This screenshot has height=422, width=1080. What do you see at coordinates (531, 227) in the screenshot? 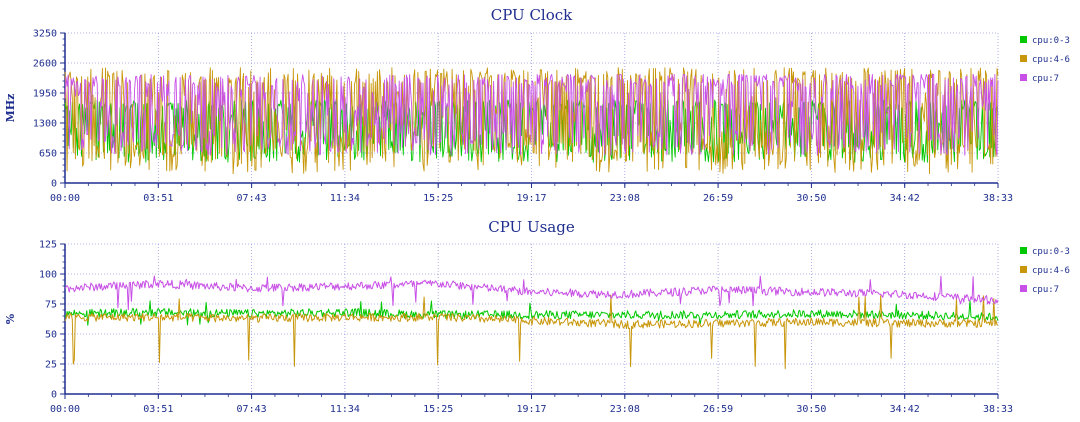
I see `chart-title: CPU Usage` at bounding box center [531, 227].